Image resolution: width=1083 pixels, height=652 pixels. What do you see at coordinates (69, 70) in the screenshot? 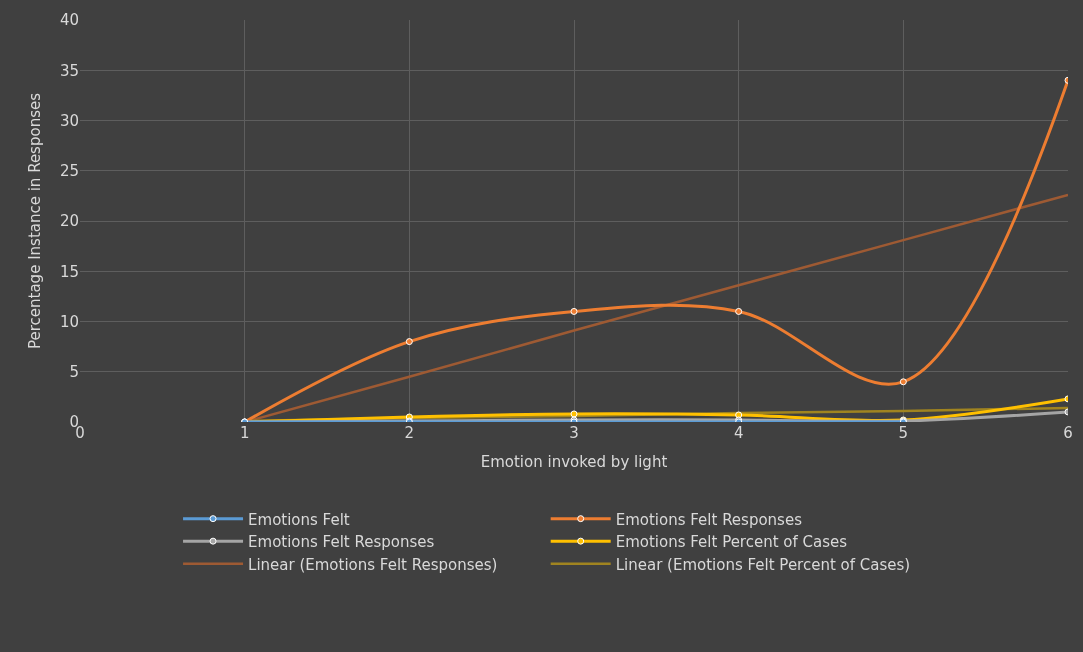
I see `y-tick-label: 35` at bounding box center [69, 70].